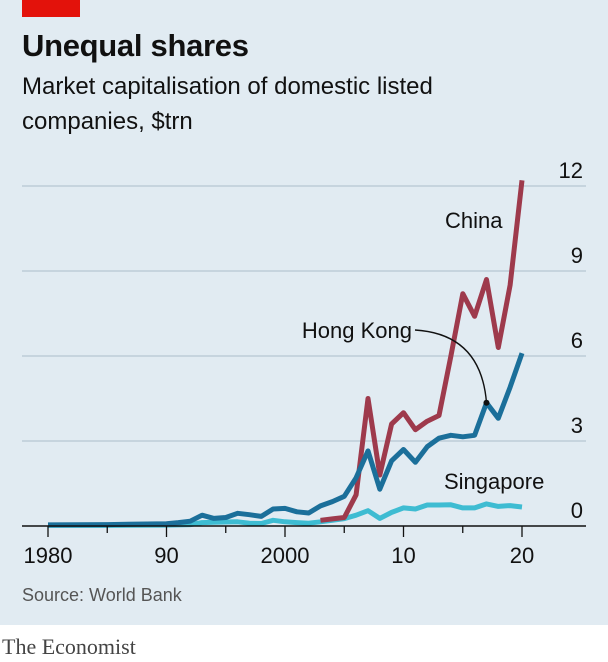 The width and height of the screenshot is (608, 662). What do you see at coordinates (51, 8) in the screenshot?
I see `brand-red-tag` at bounding box center [51, 8].